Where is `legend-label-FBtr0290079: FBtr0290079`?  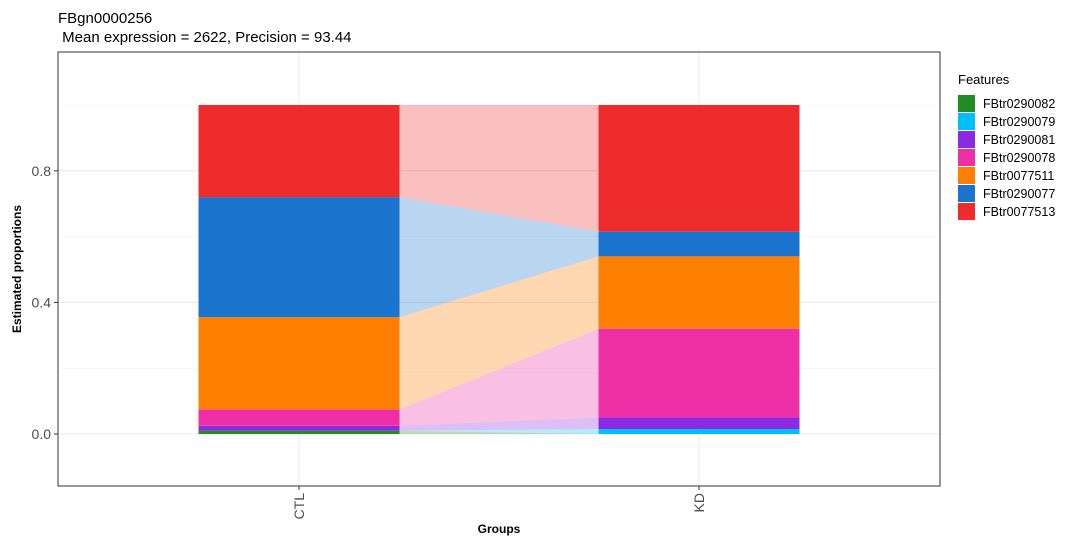
legend-label-FBtr0290079: FBtr0290079 is located at coordinates (1019, 122).